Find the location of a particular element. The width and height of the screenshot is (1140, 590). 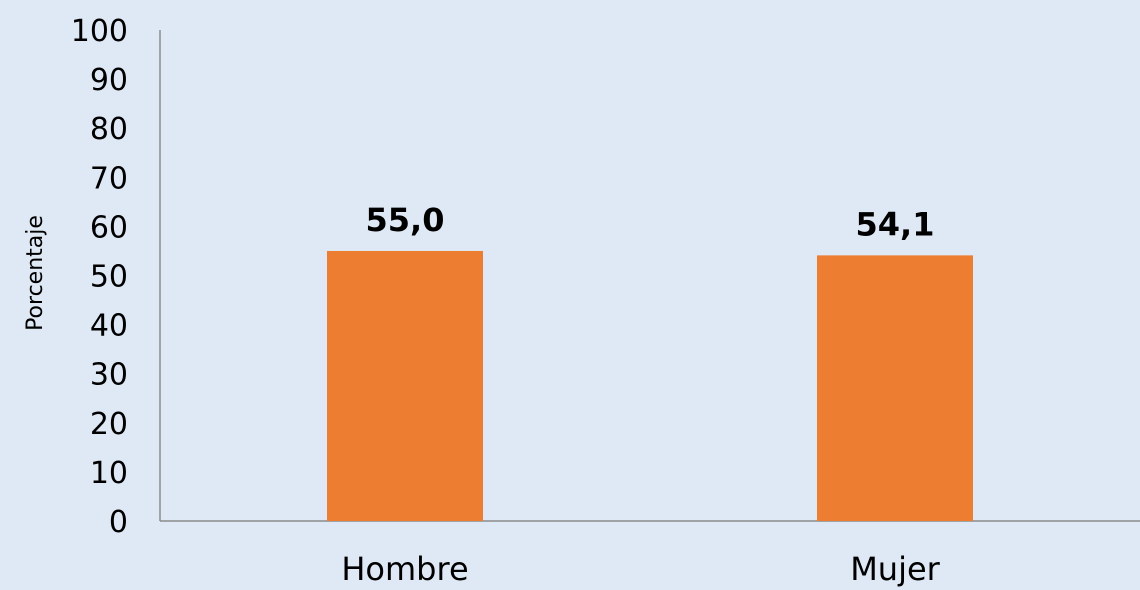

y-tick-label: 50 is located at coordinates (109, 277).